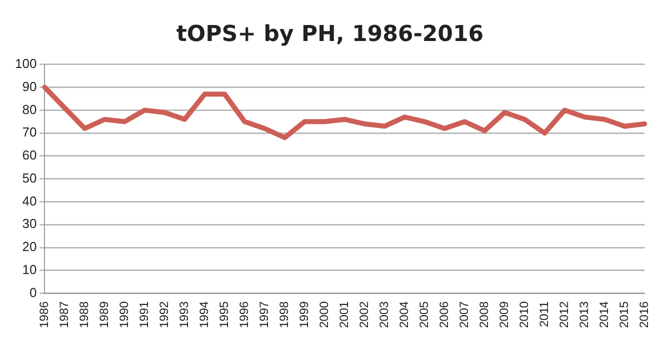  I want to click on x-tick-label: 1988, so click(83, 314).